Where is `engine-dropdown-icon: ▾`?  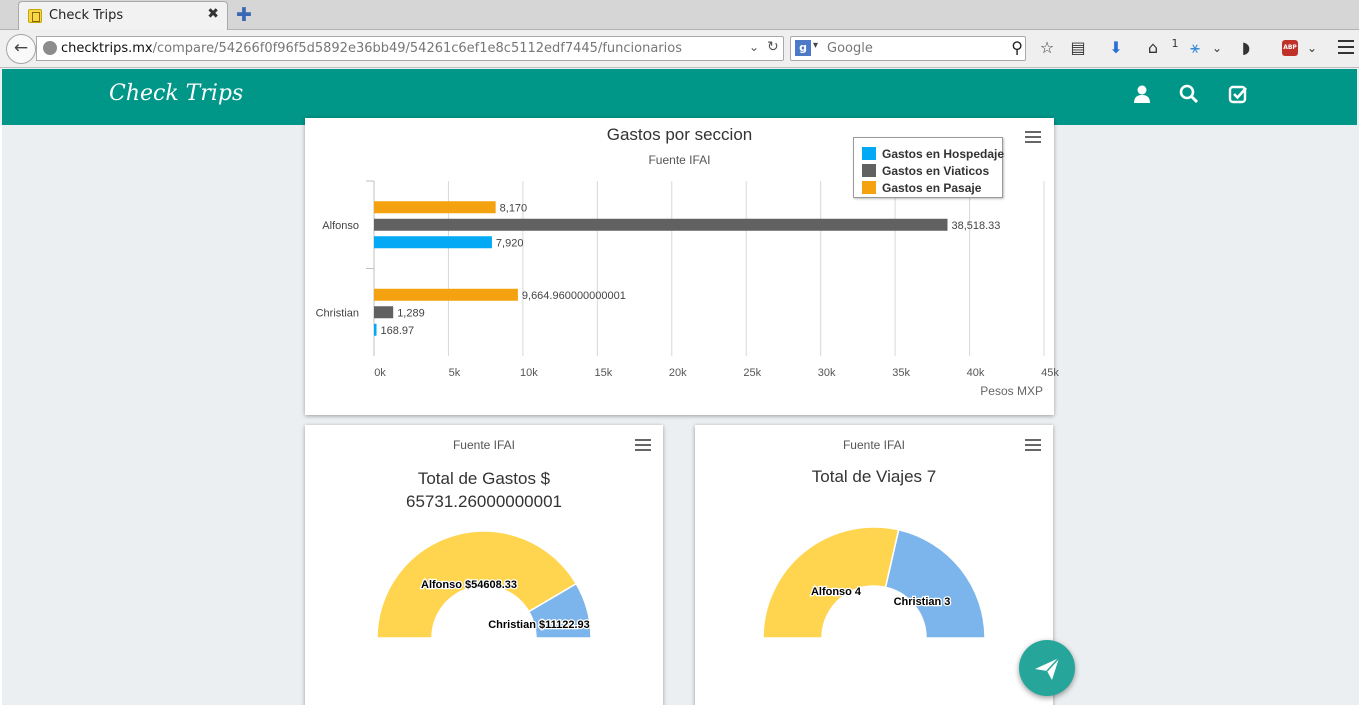
engine-dropdown-icon: ▾ is located at coordinates (816, 45).